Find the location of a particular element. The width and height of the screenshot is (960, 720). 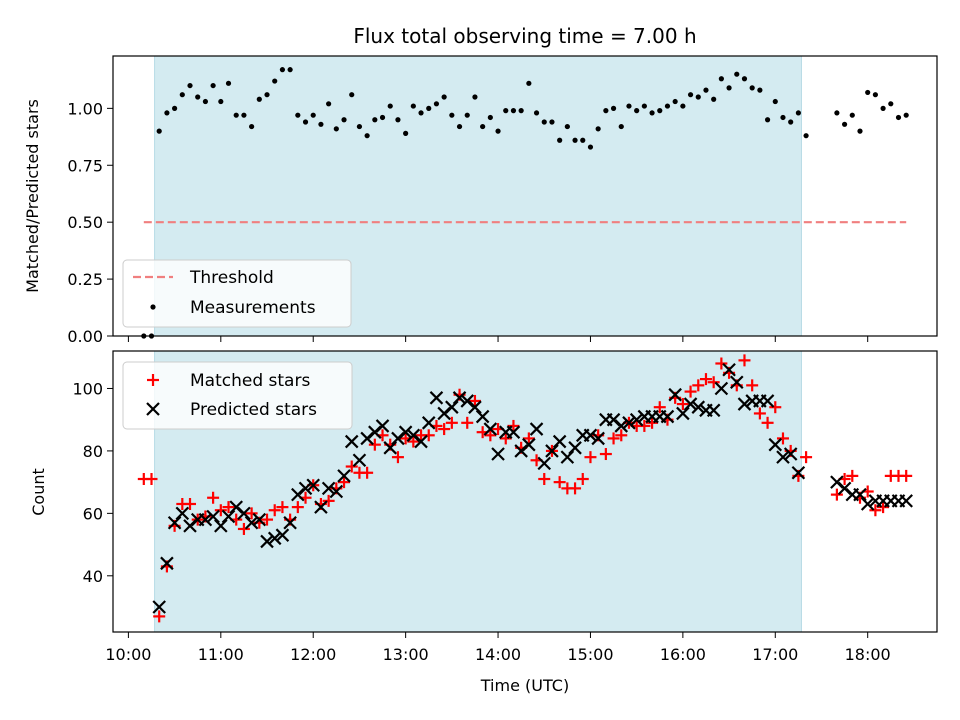

legend-predicted-label: Predicted stars is located at coordinates (253, 410).